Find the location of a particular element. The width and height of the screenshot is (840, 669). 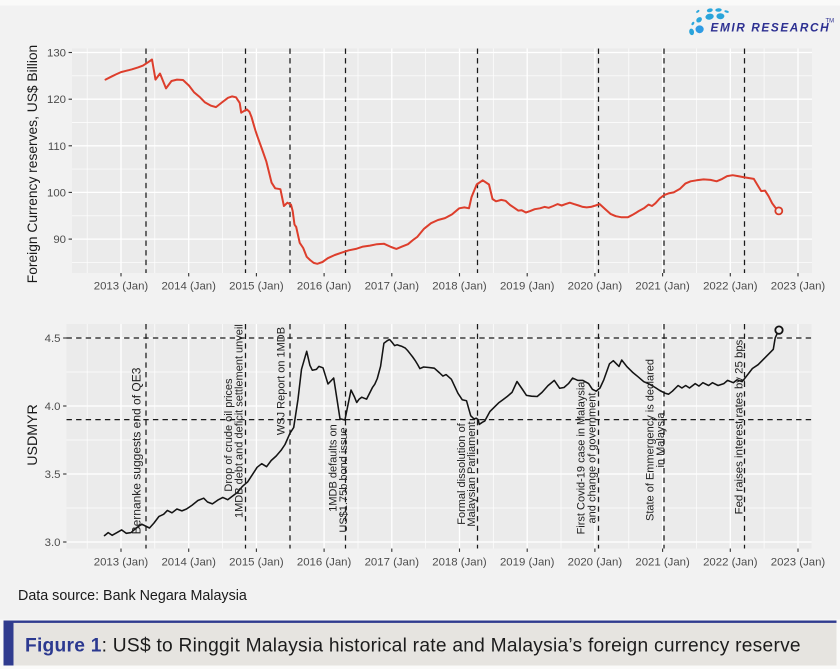

svg-text: USDMYR is located at coordinates (33, 434).